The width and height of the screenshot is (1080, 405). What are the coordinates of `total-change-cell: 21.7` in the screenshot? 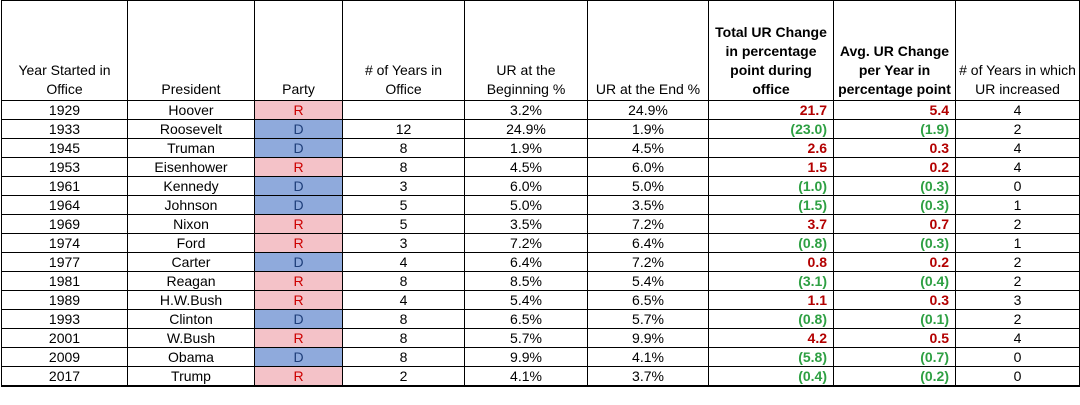 It's located at (771, 110).